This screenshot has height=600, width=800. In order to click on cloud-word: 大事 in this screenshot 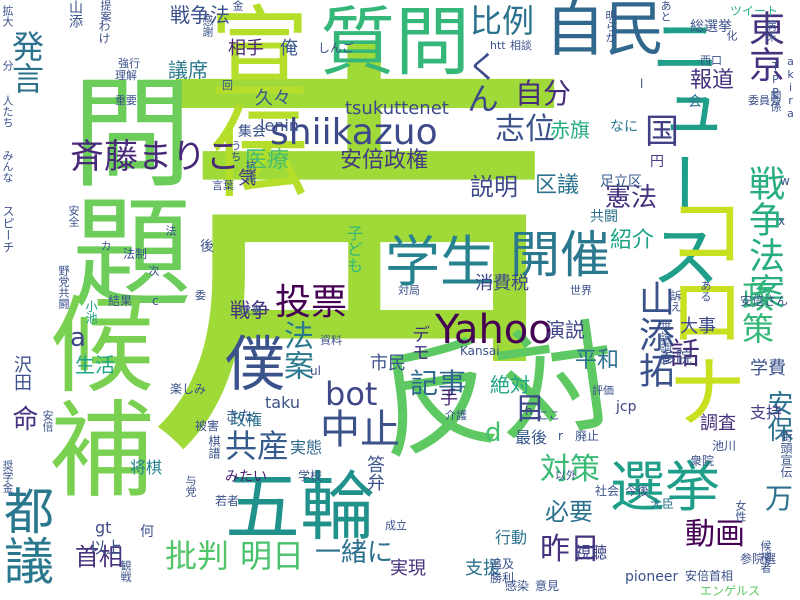, I will do `click(698, 326)`.